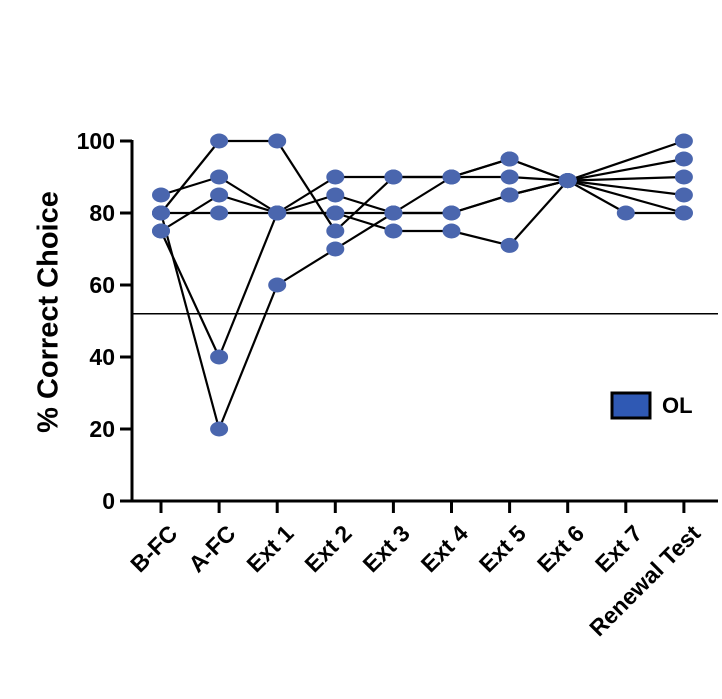 Image resolution: width=722 pixels, height=699 pixels. I want to click on x-tick-label: B-FC, so click(153, 548).